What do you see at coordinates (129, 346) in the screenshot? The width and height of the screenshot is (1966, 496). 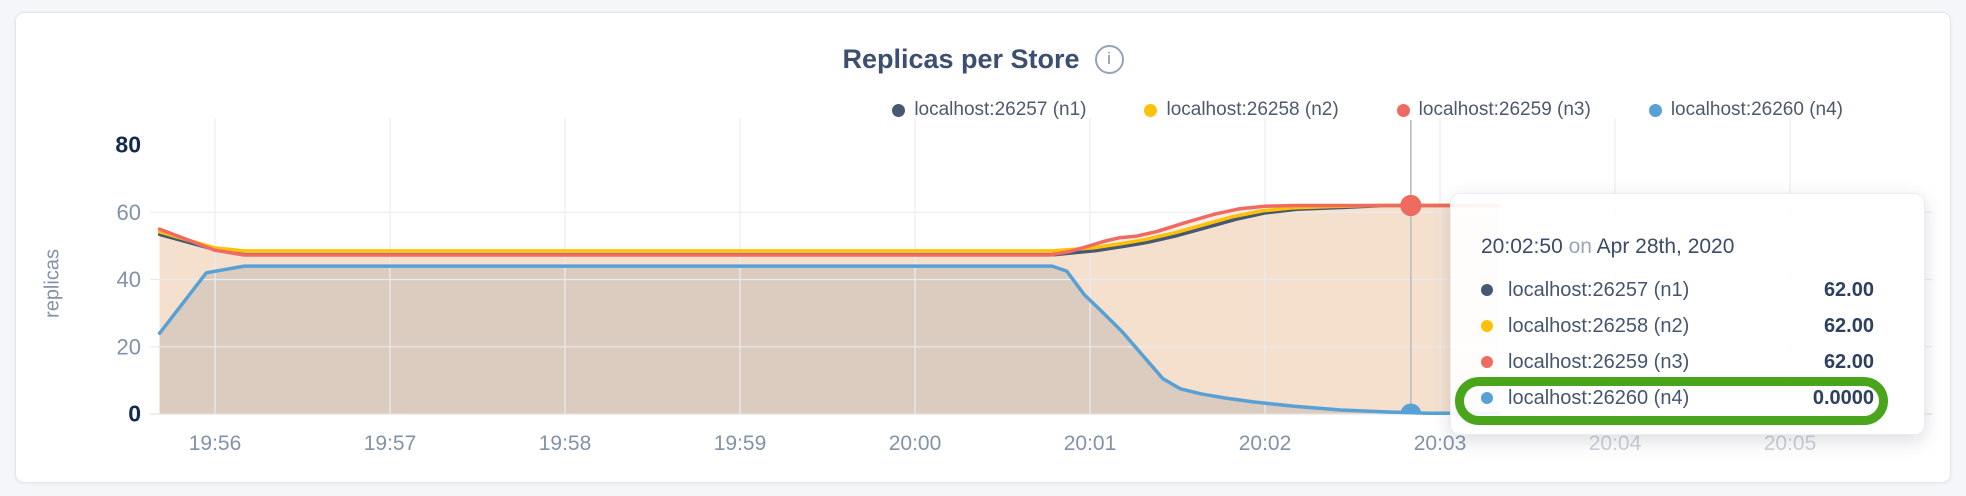 I see `y-tick-label: 20` at bounding box center [129, 346].